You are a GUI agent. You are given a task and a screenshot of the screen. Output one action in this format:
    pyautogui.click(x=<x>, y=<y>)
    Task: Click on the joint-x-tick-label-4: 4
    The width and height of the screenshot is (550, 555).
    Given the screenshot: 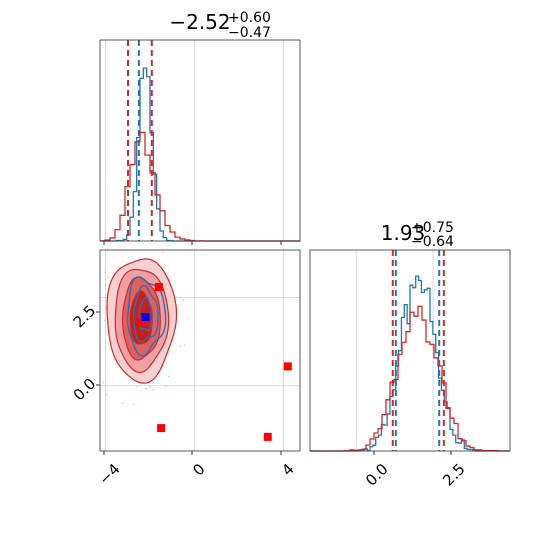 What is the action you would take?
    pyautogui.click(x=287, y=469)
    